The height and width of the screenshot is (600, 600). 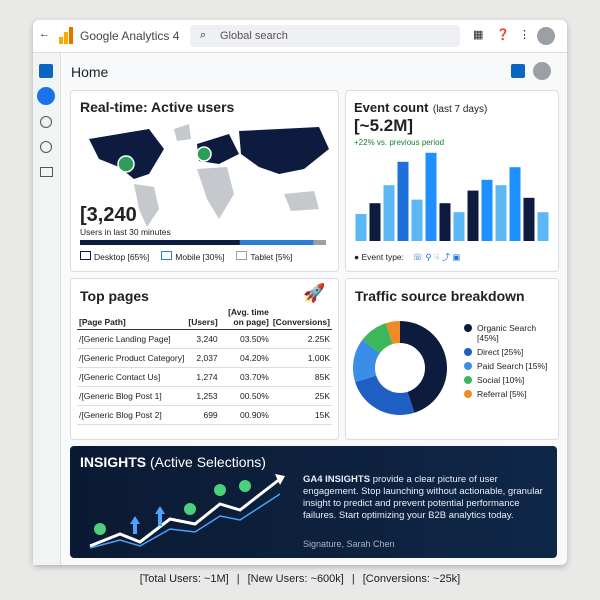 What do you see at coordinates (114, 296) in the screenshot?
I see `panel-title: Top pages` at bounding box center [114, 296].